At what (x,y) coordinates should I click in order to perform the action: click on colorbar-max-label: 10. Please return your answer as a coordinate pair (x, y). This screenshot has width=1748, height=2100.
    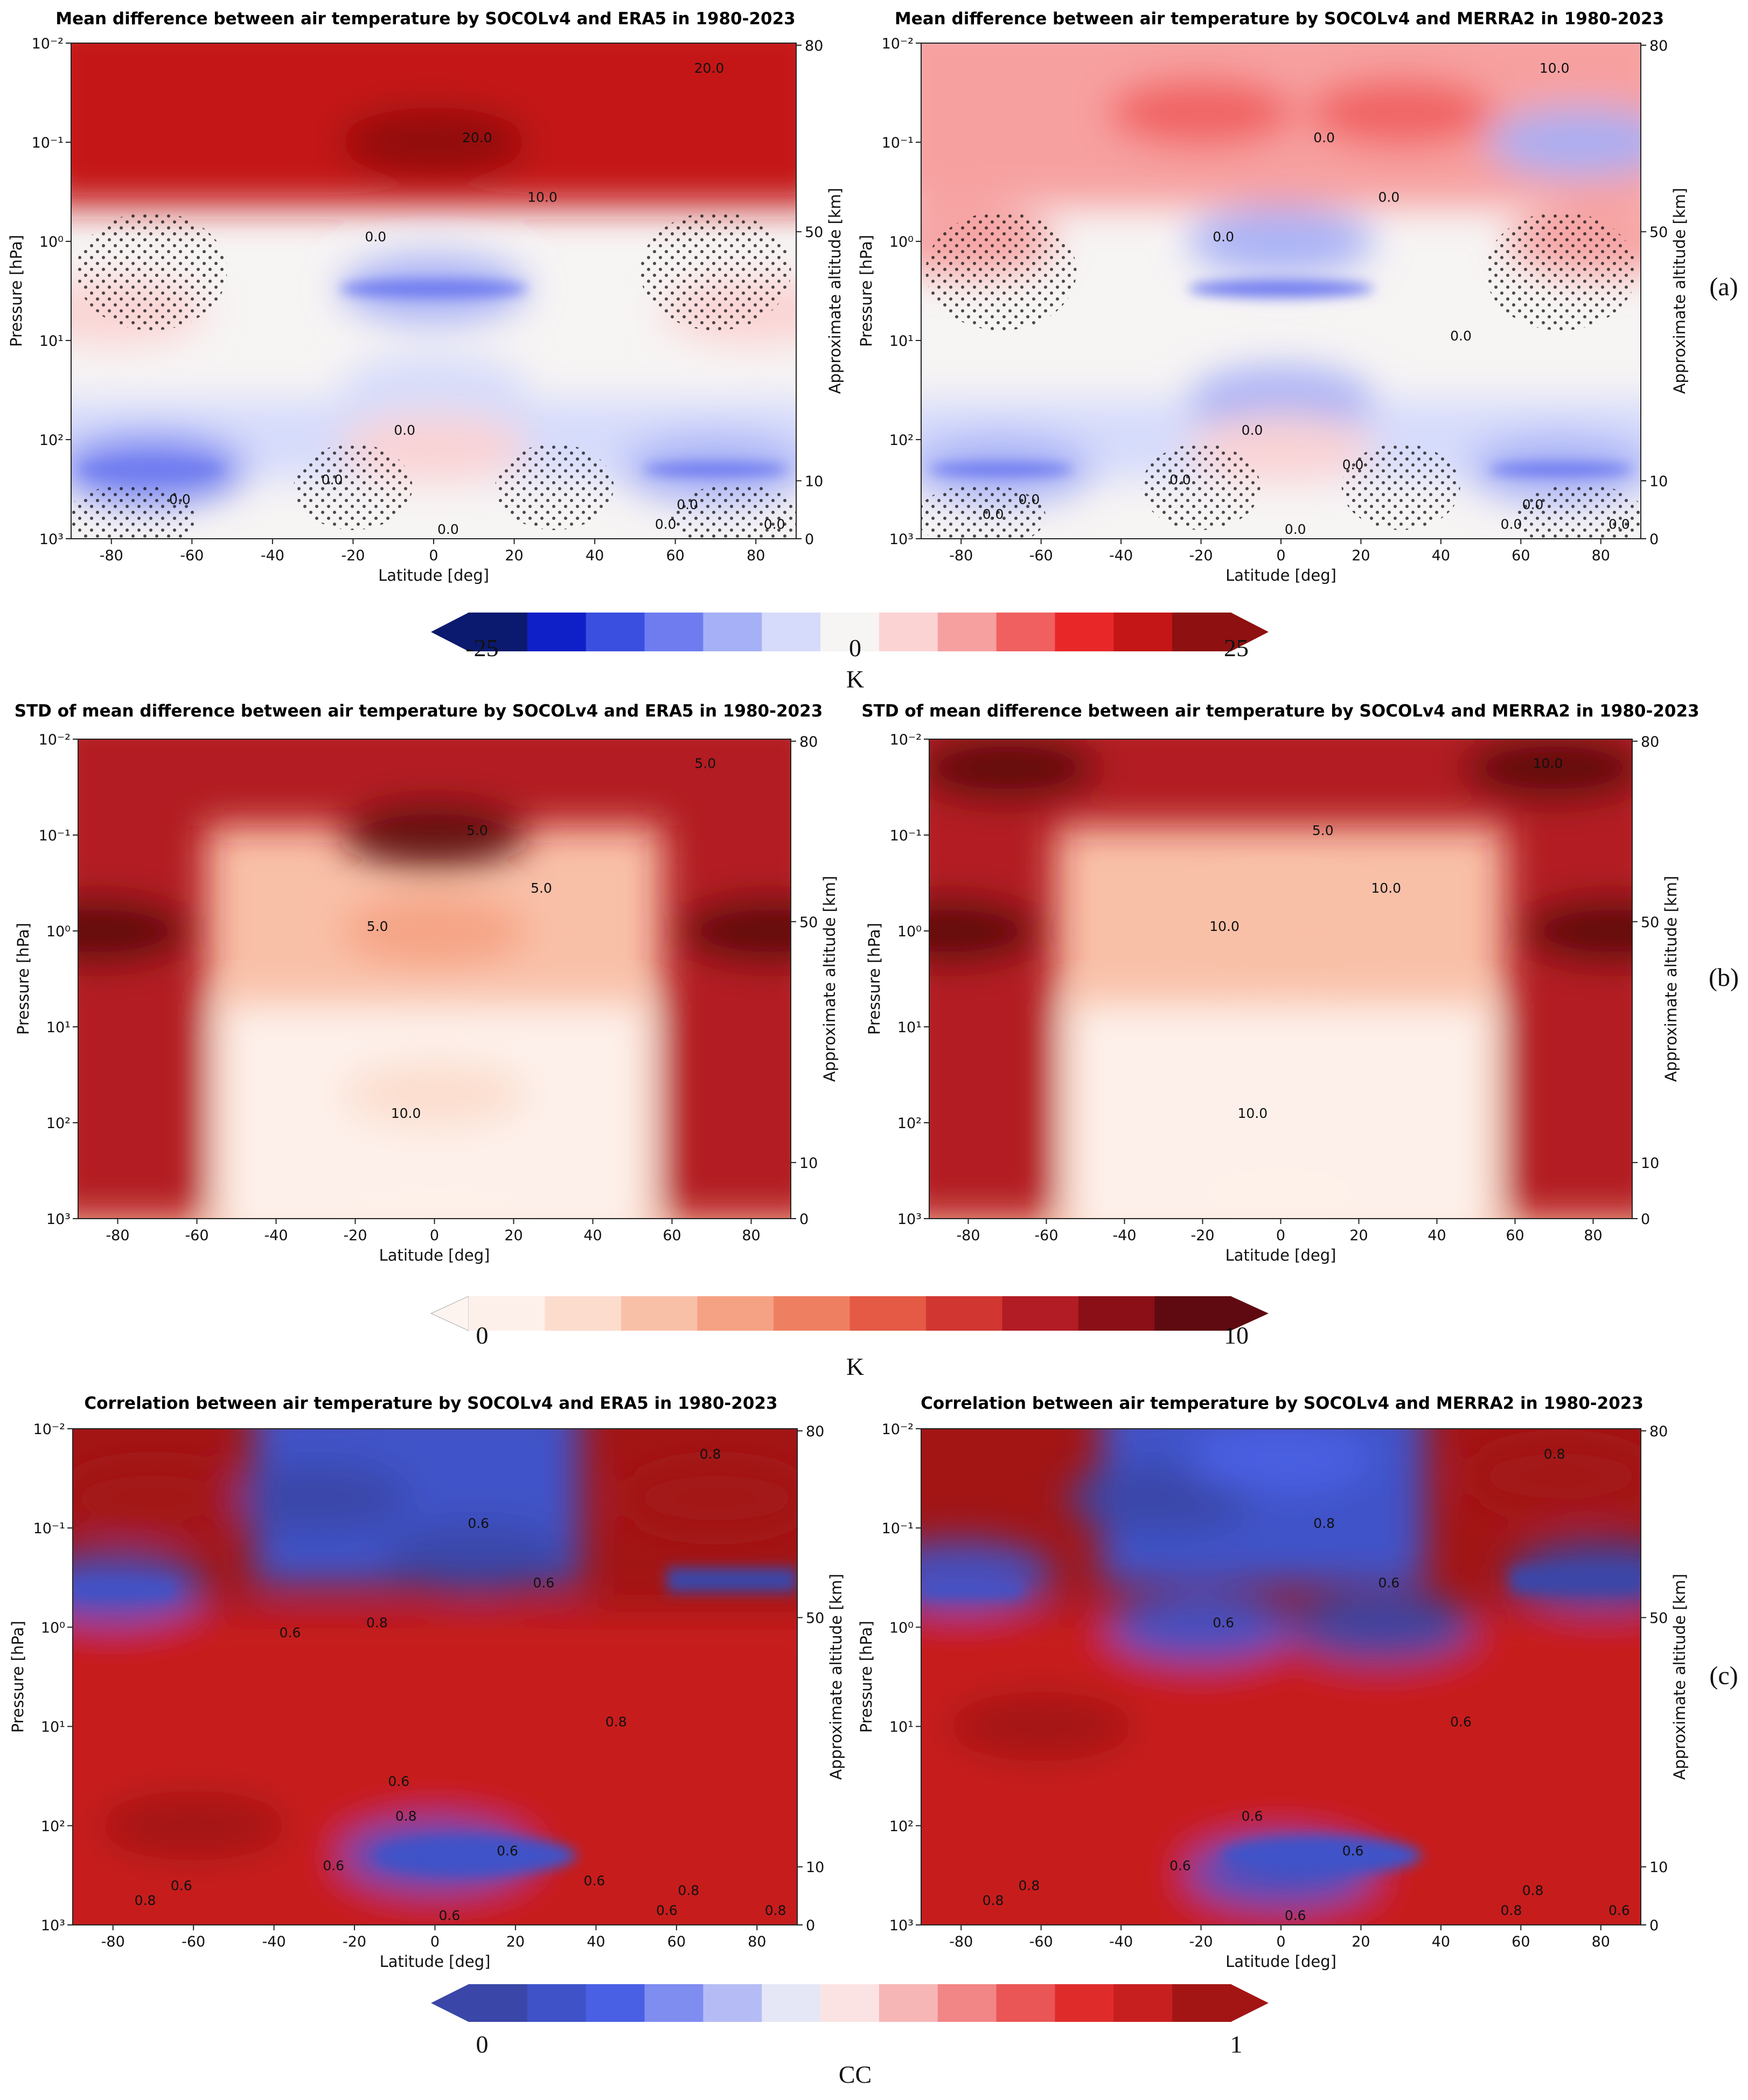
    Looking at the image, I should click on (1236, 1335).